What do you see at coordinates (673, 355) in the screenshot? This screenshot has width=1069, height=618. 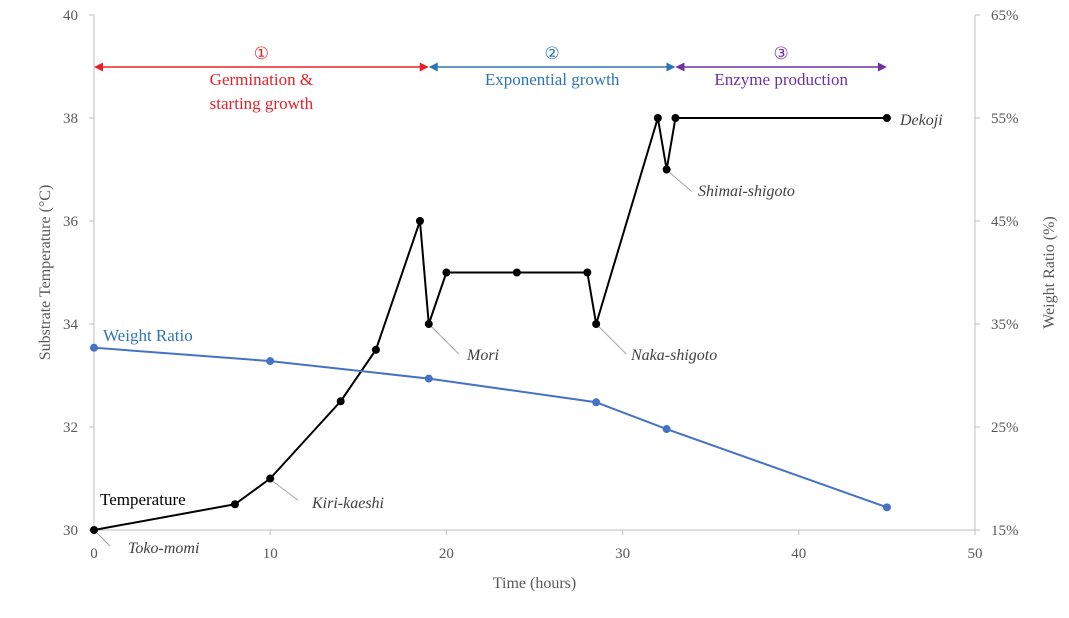 I see `annotation-label: Naka-shigoto` at bounding box center [673, 355].